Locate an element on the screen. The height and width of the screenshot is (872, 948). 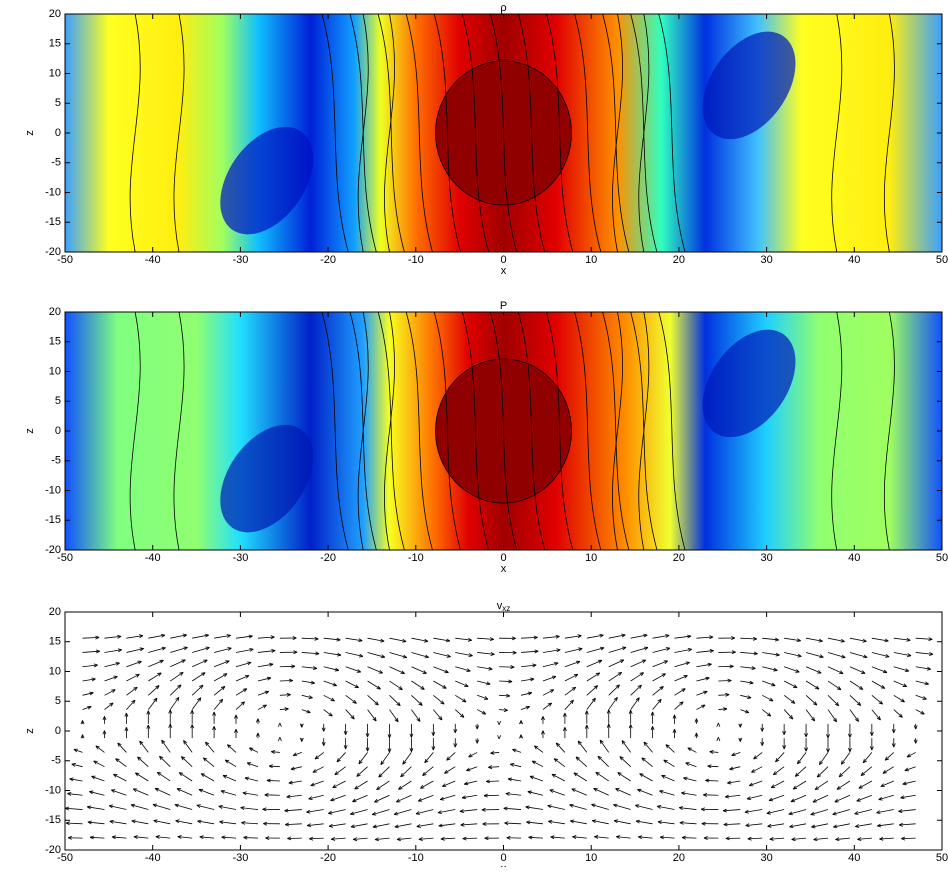
chart-title: P is located at coordinates (503, 306).